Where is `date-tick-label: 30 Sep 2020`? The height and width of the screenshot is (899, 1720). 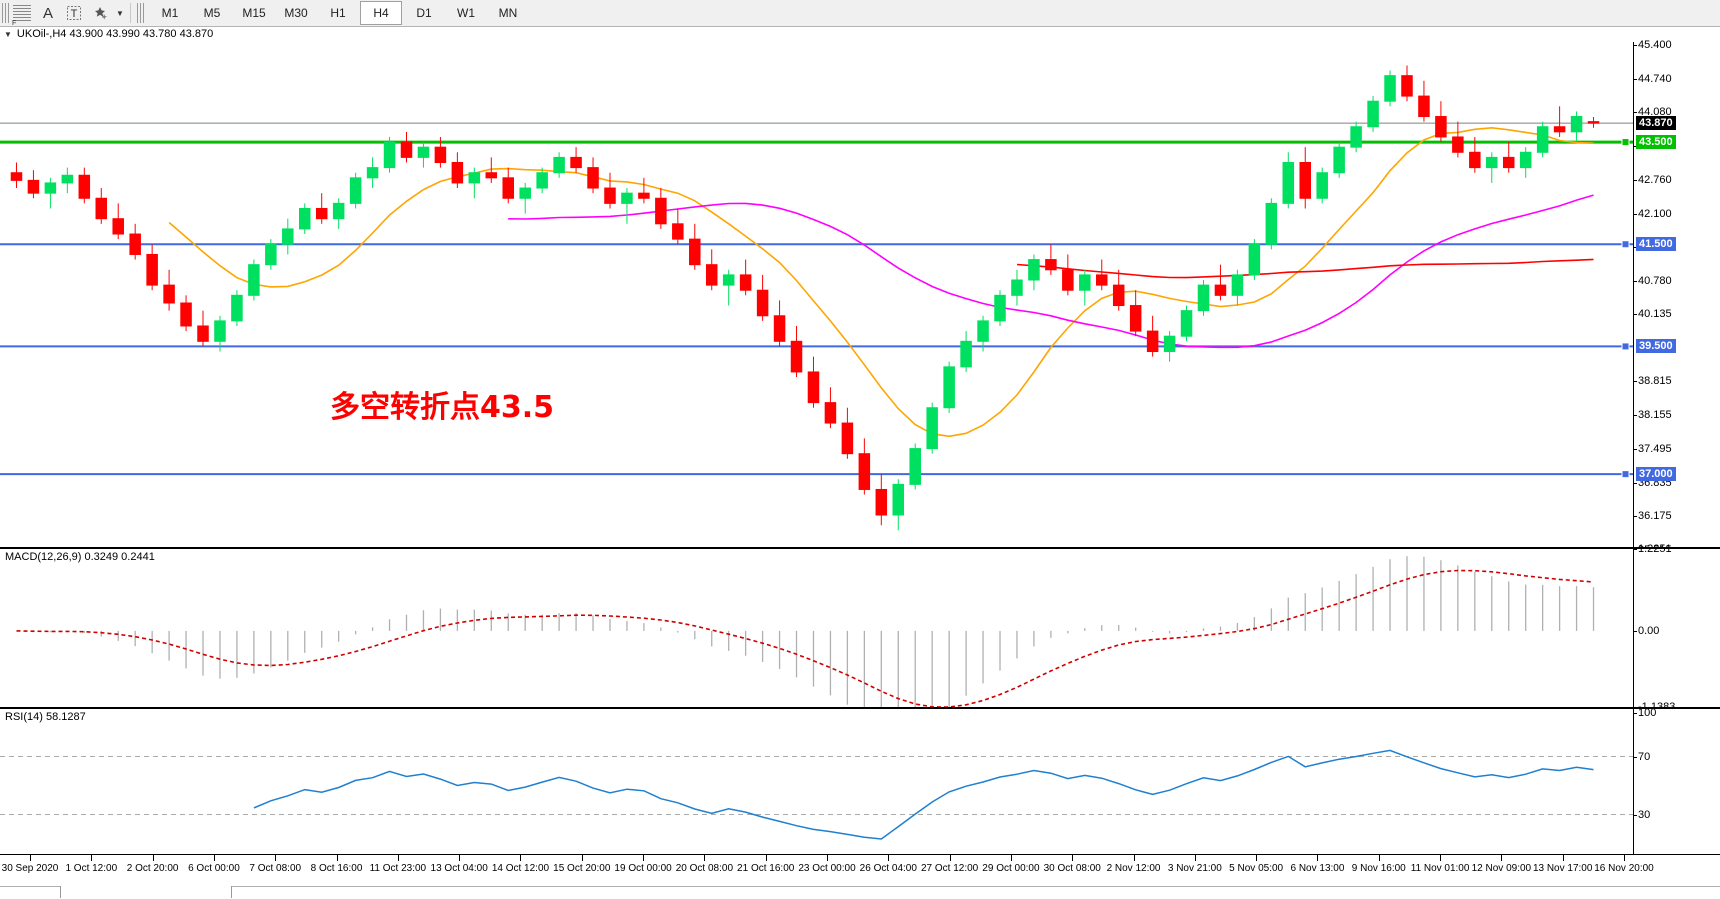 date-tick-label: 30 Sep 2020 is located at coordinates (30, 868).